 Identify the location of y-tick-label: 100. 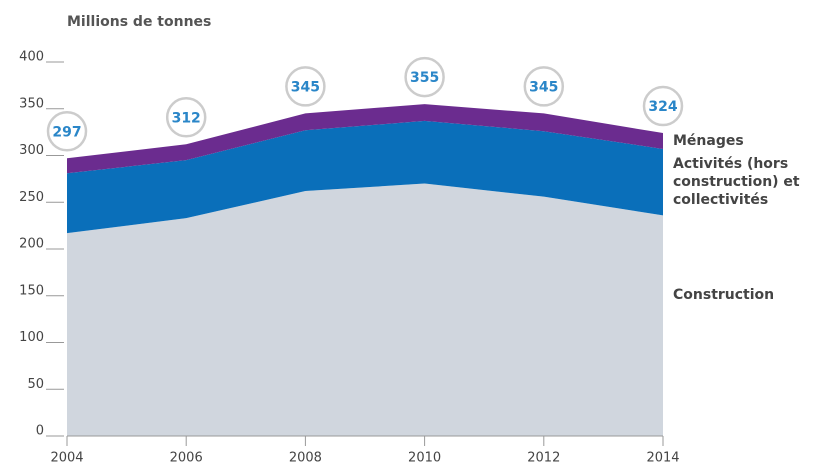
(31, 337).